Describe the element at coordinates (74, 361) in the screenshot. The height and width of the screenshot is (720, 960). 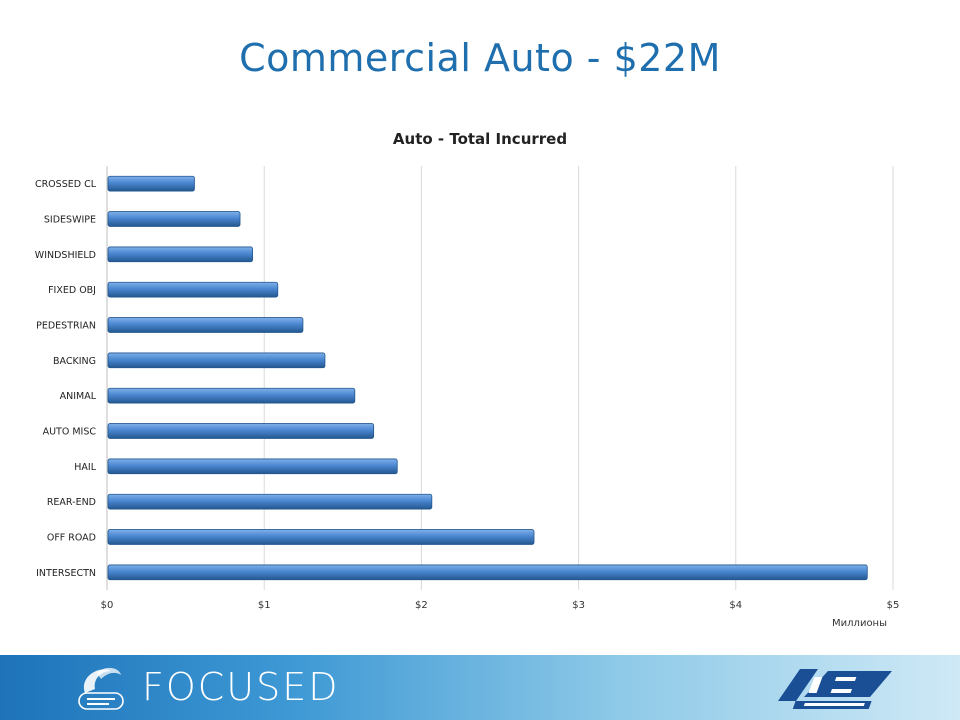
I see `y-category-label: BACKING` at that location.